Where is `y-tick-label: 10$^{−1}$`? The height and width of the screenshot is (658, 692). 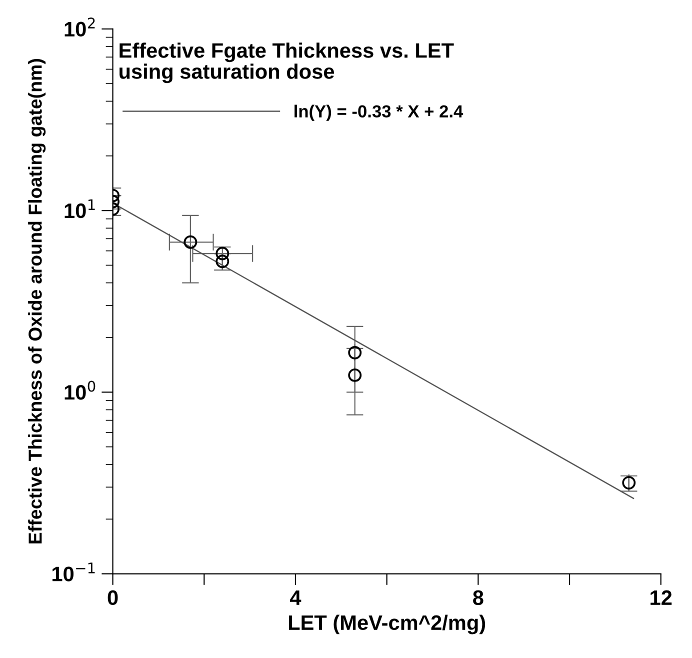
y-tick-label: 10$^{−1}$ is located at coordinates (73, 572).